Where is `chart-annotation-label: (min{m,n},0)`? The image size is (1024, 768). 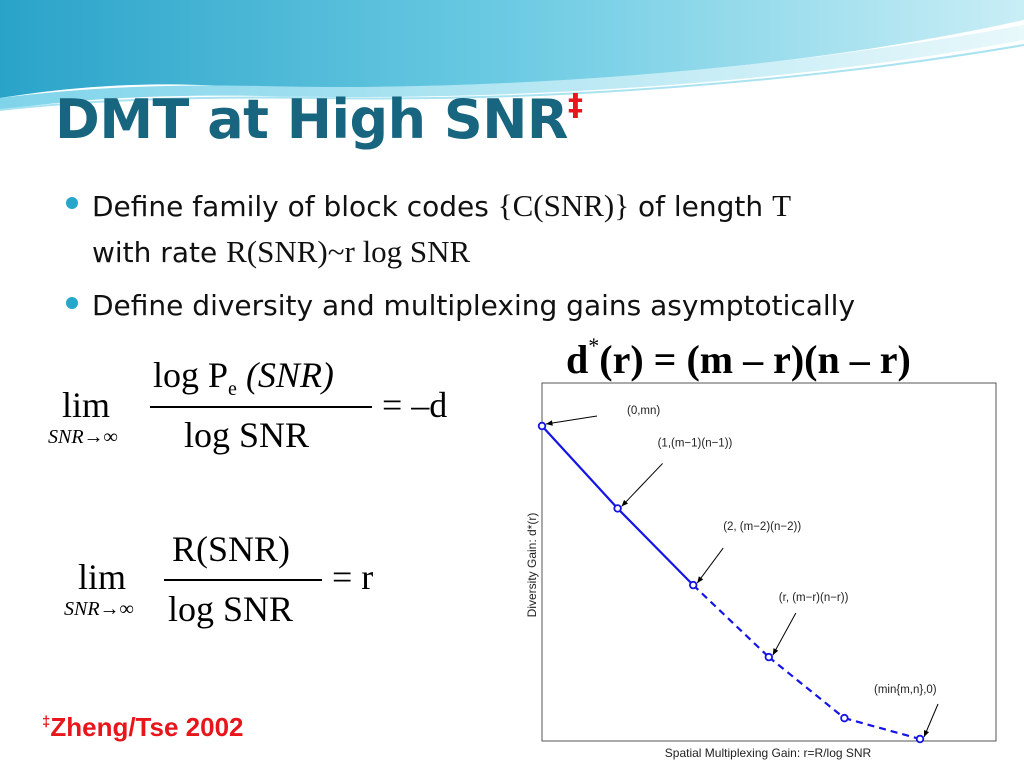
chart-annotation-label: (min{m,n},0) is located at coordinates (905, 690).